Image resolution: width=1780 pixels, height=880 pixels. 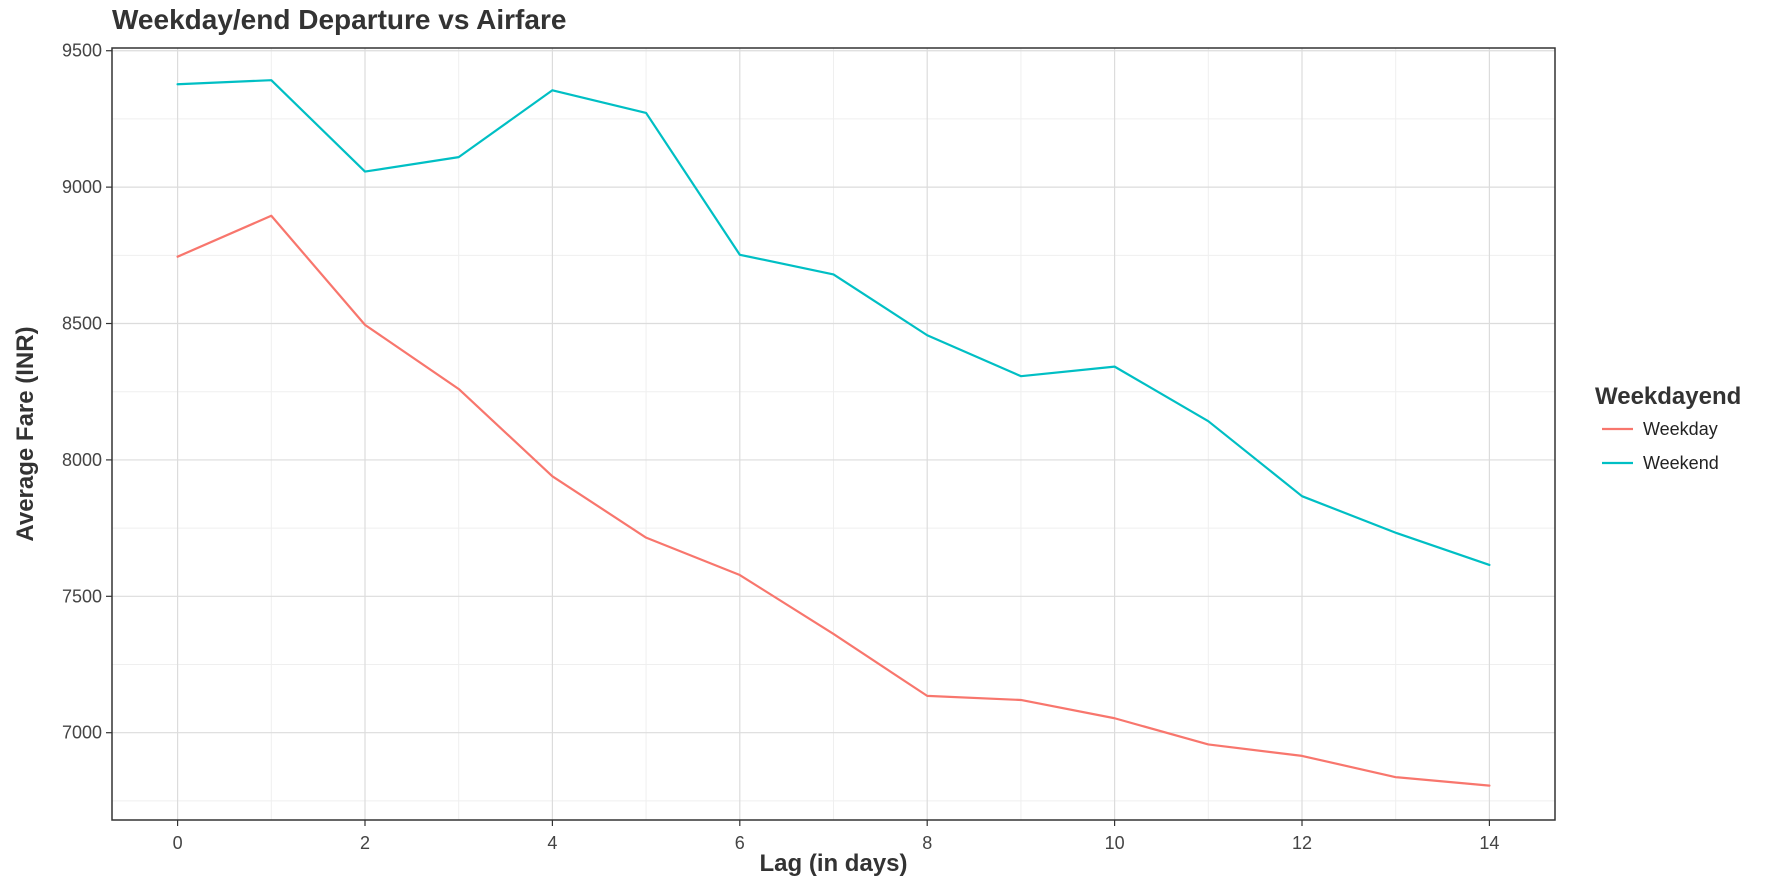 I want to click on y-tick-label: 7500, so click(x=82, y=596).